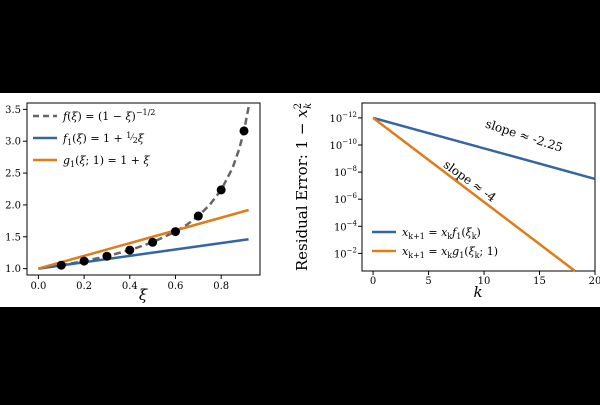 Image resolution: width=600 pixels, height=405 pixels. What do you see at coordinates (435, 243) in the screenshot?
I see `right-legend: xk+1 = xkf1(ξk) xk+1 = xkg1(ξk; 1)` at bounding box center [435, 243].